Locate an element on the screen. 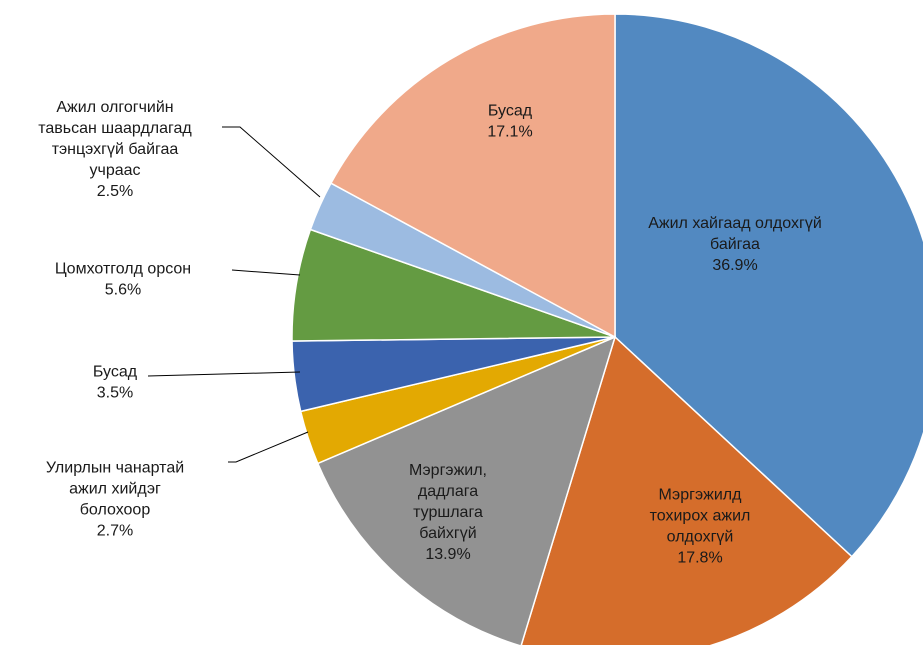 The width and height of the screenshot is (923, 645). slice-label: Цомхотголд орсон is located at coordinates (123, 269).